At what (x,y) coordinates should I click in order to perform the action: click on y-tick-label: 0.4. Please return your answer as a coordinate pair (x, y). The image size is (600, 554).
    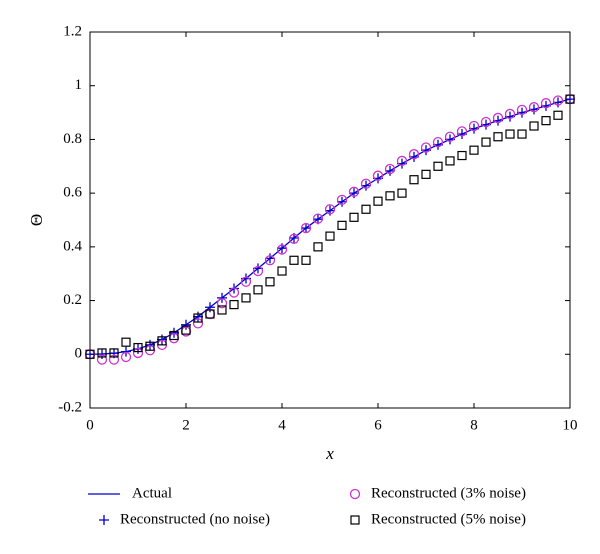
    Looking at the image, I should click on (72, 246).